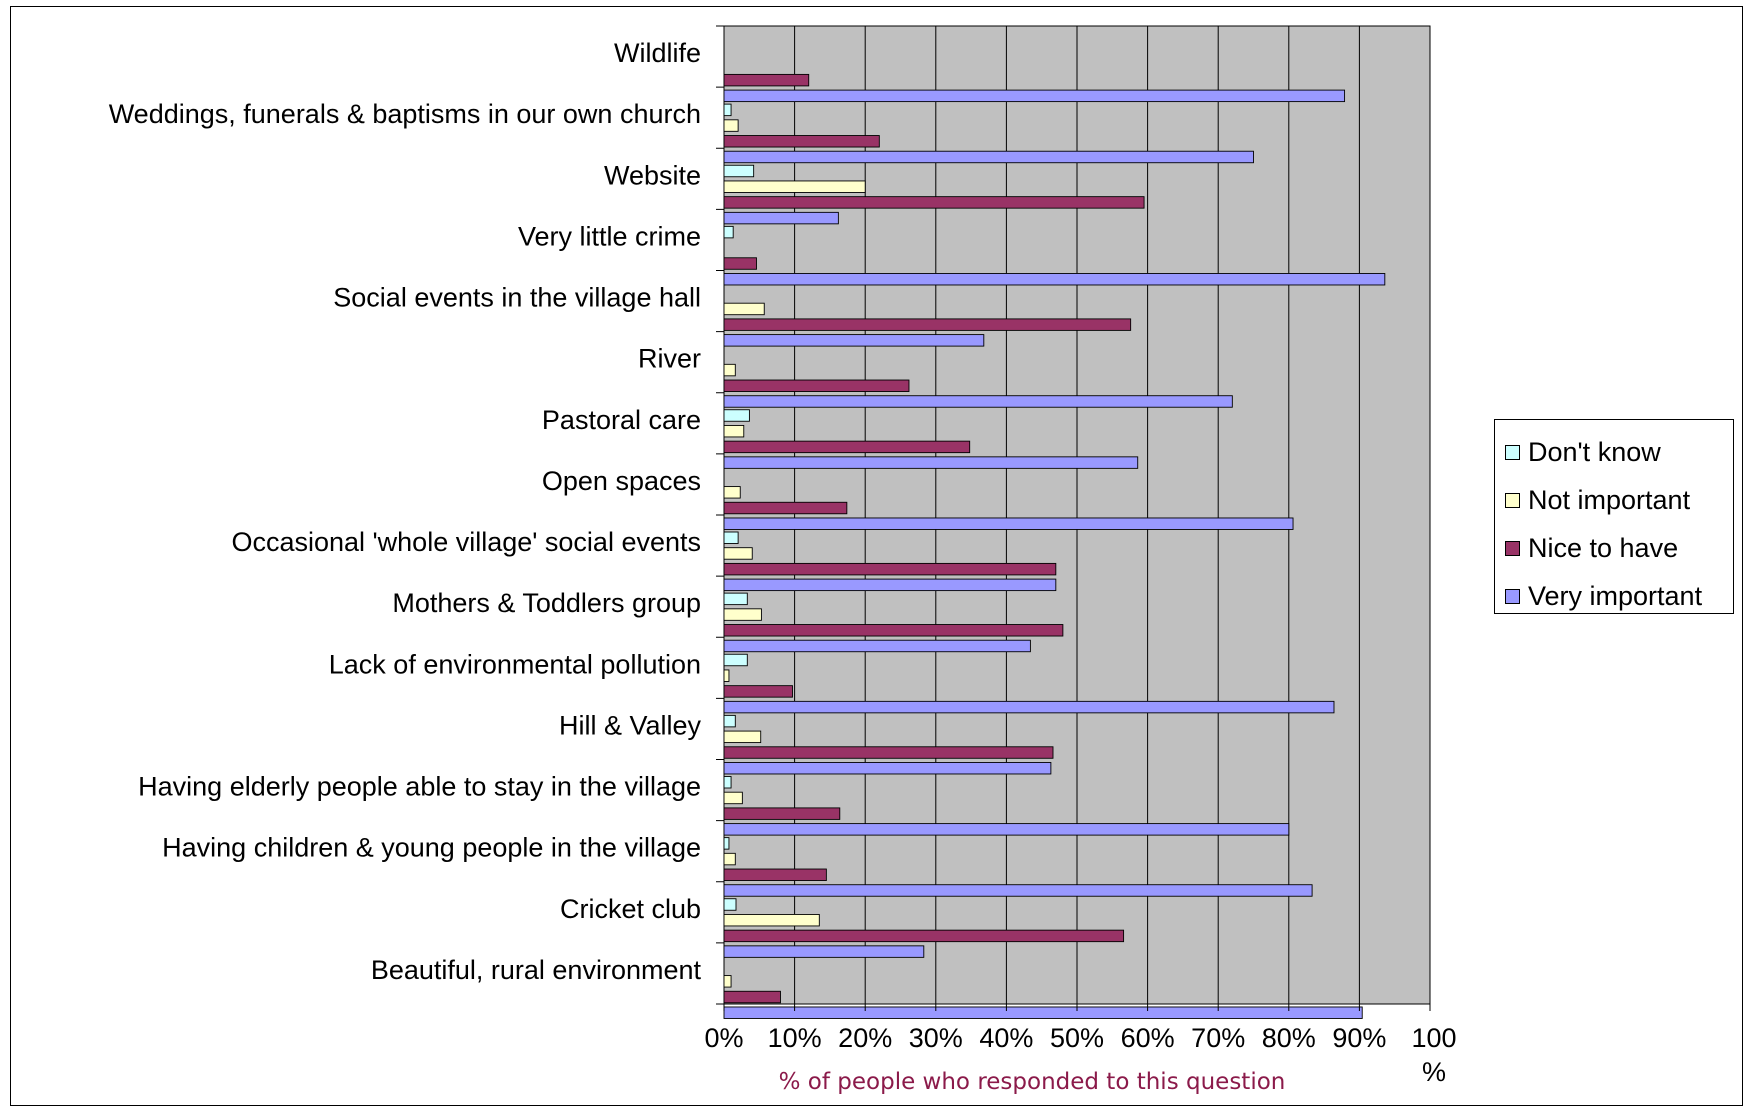 The height and width of the screenshot is (1106, 1754). Describe the element at coordinates (621, 420) in the screenshot. I see `category-label: Pastoral care` at that location.